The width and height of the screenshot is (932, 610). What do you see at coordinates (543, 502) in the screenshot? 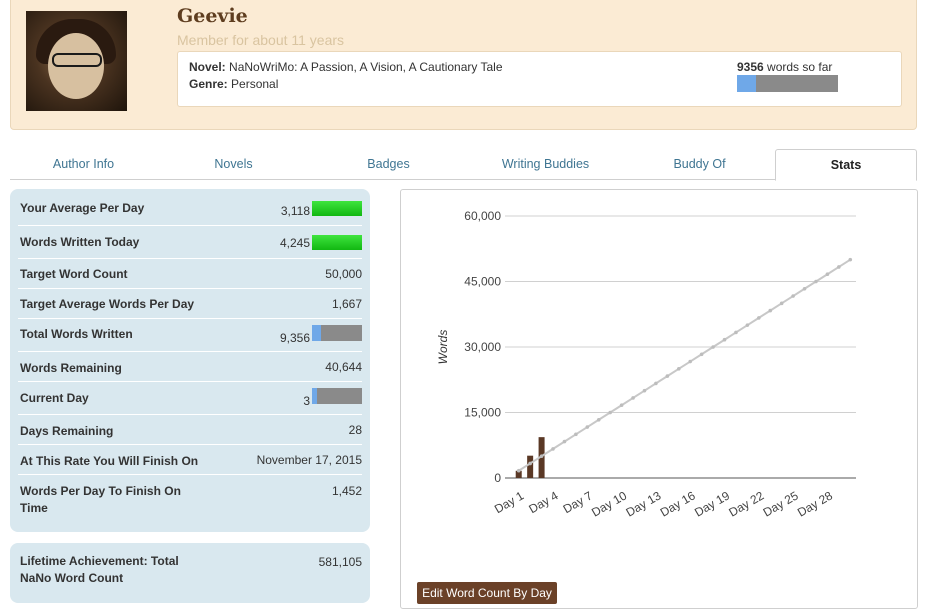
I see `x-tick-label: Day 4` at bounding box center [543, 502].